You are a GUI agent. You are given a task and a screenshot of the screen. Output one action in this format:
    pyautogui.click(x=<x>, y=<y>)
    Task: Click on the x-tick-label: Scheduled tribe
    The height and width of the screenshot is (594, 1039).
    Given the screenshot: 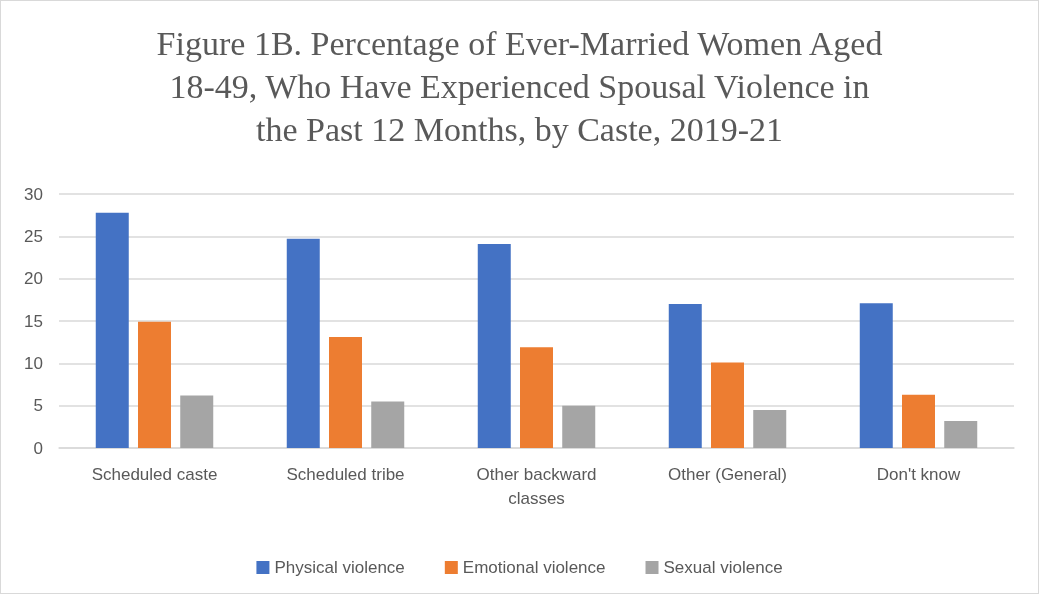 What is the action you would take?
    pyautogui.click(x=345, y=474)
    